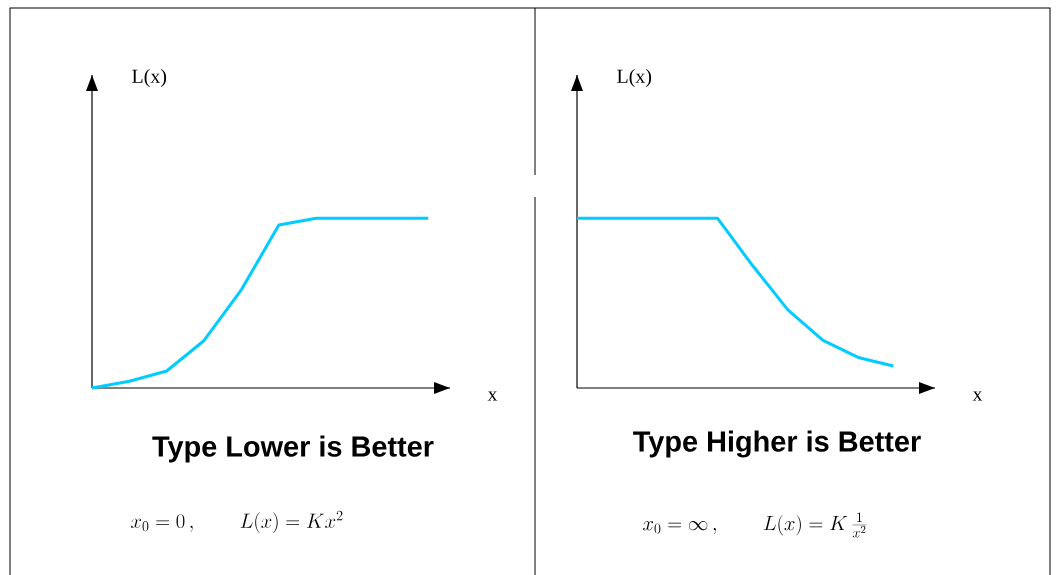 This screenshot has width=1057, height=575. What do you see at coordinates (293, 449) in the screenshot?
I see `text: Type Lower is Better` at bounding box center [293, 449].